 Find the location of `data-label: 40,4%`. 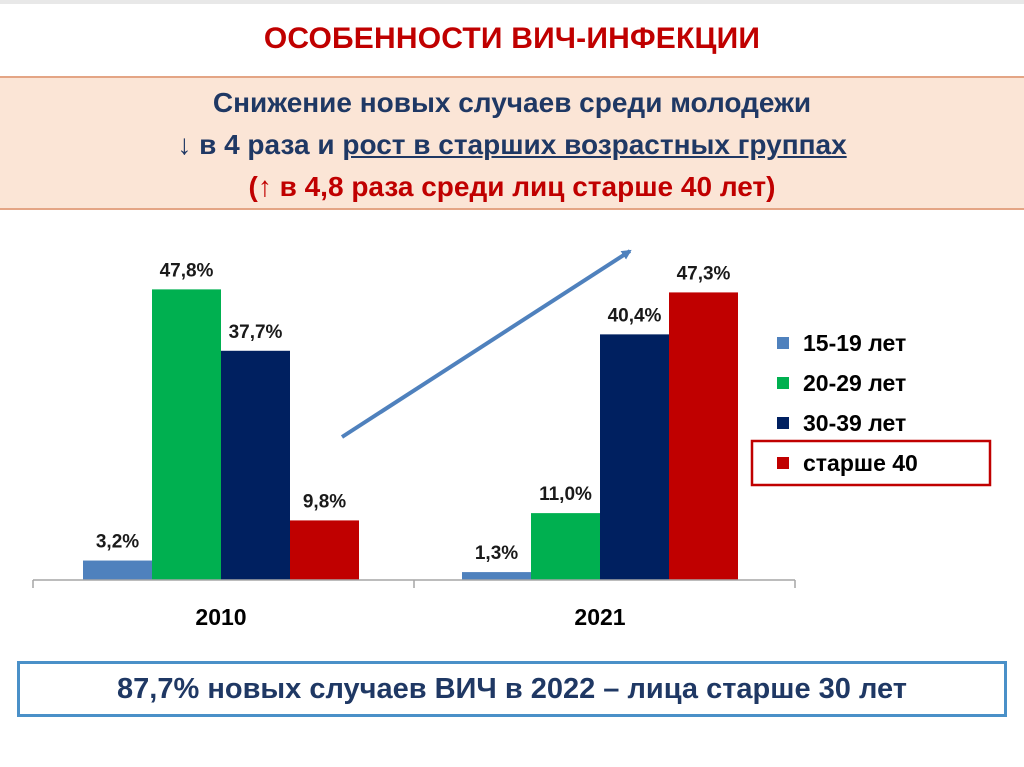

data-label: 40,4% is located at coordinates (635, 315).